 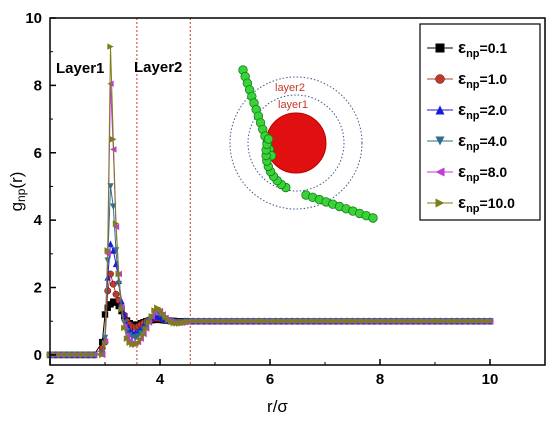 I want to click on y-tick-label: 10, so click(x=33, y=18).